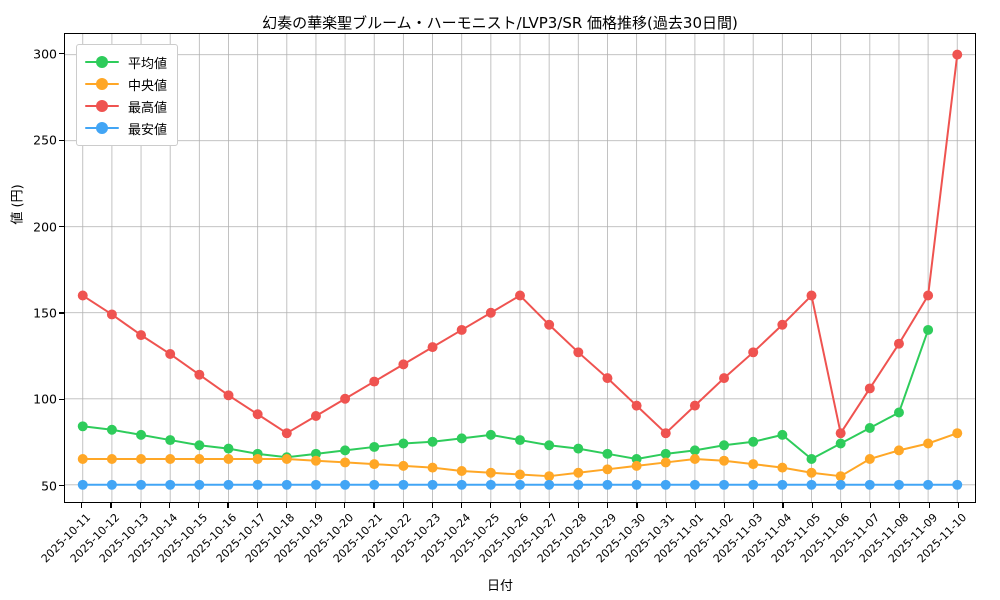 The height and width of the screenshot is (600, 1000). What do you see at coordinates (148, 130) in the screenshot?
I see `legend-item-label: 最安値` at bounding box center [148, 130].